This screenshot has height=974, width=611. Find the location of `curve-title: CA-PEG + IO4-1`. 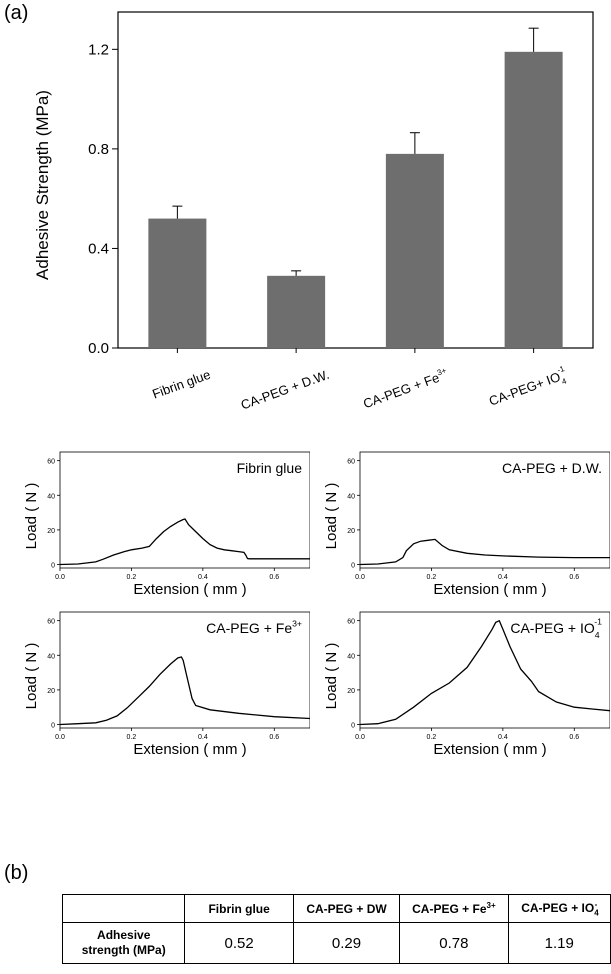

curve-title: CA-PEG + IO4-1 is located at coordinates (556, 628).